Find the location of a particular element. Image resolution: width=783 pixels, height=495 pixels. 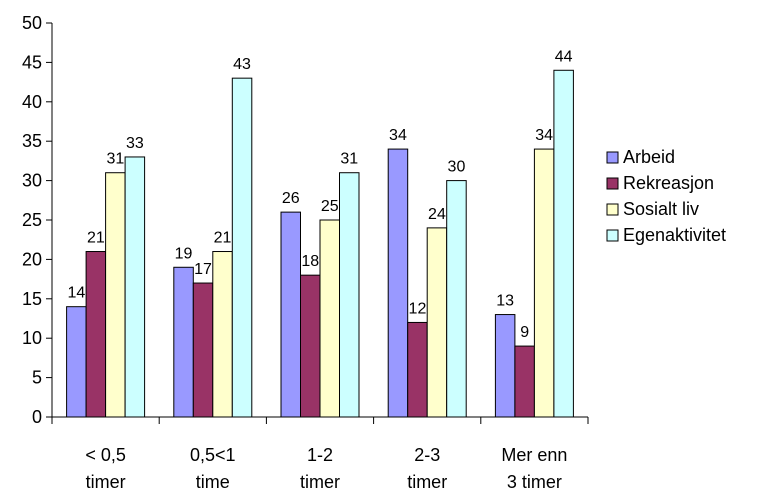

data-label: 43 is located at coordinates (242, 64).